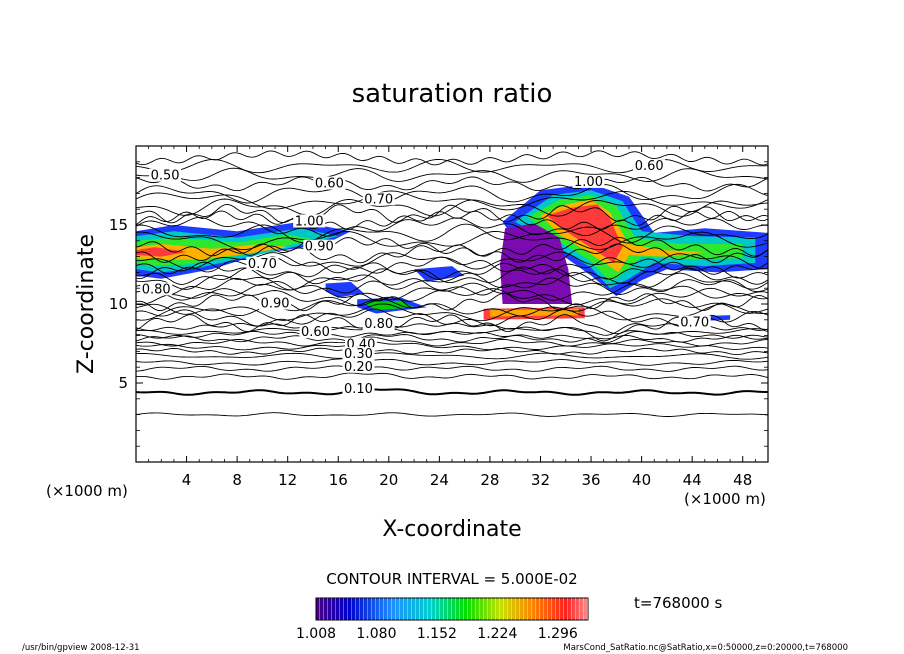 The image size is (904, 654). I want to click on y-axis-label: Z-coordinate, so click(86, 304).